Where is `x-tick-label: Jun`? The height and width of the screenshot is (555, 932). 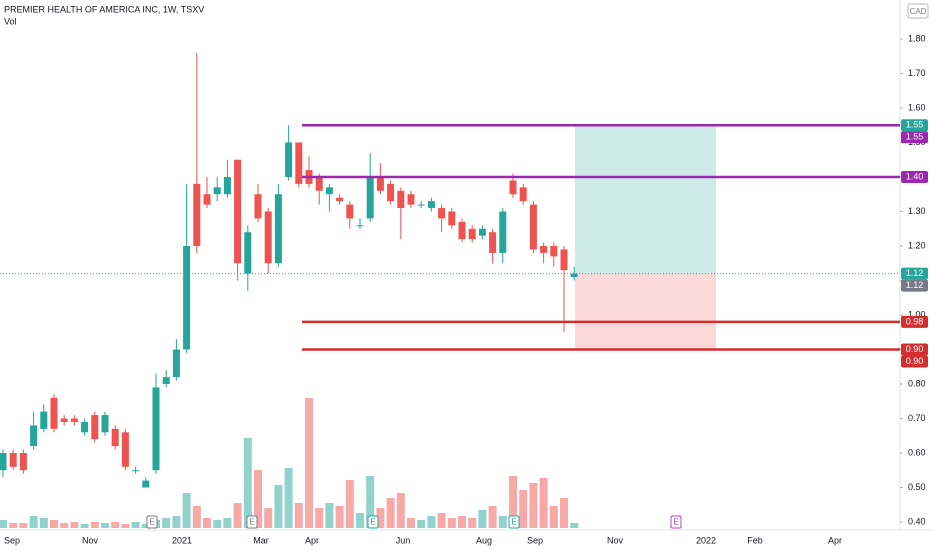
x-tick-label: Jun is located at coordinates (403, 540).